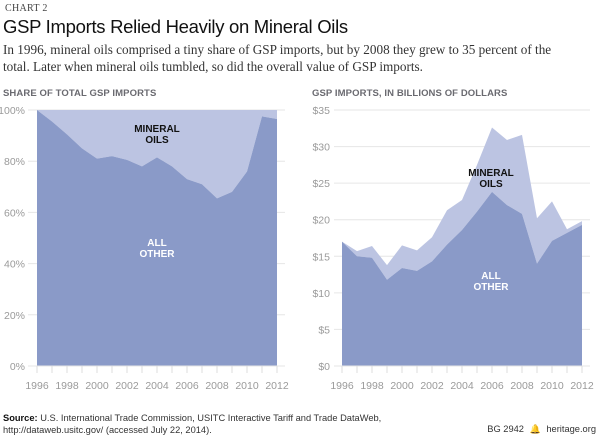 This screenshot has width=600, height=437. I want to click on y-tick-label: $20, so click(321, 221).